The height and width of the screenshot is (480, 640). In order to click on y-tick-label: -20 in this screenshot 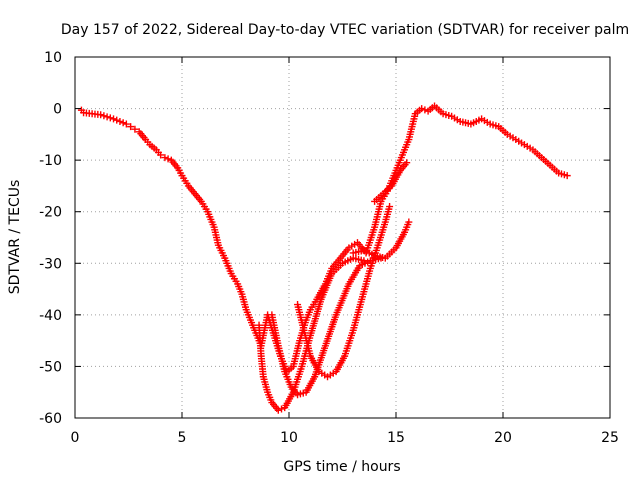, I will do `click(50, 213)`.